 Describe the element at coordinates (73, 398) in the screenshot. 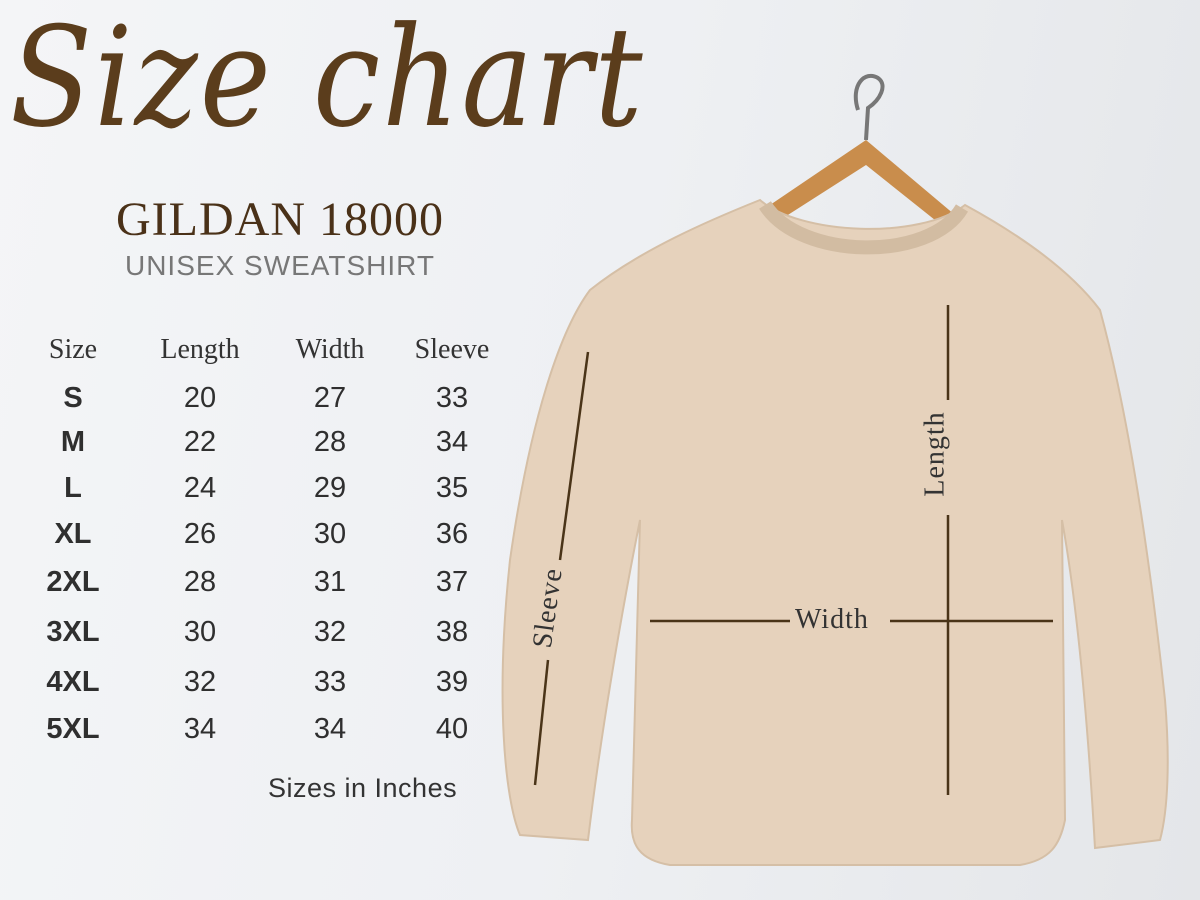

I see `size-label: S` at that location.